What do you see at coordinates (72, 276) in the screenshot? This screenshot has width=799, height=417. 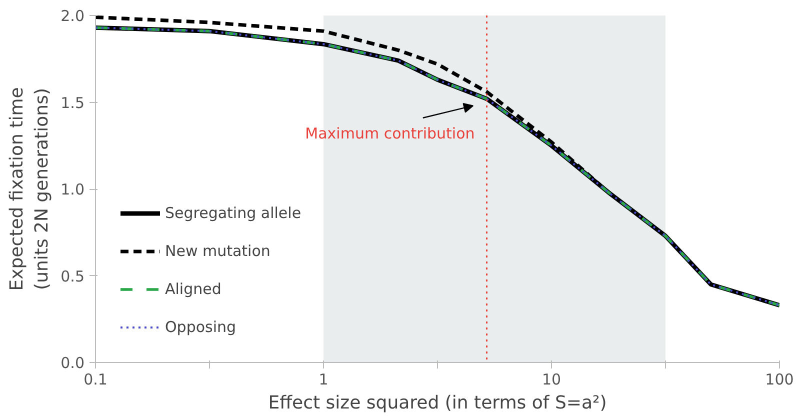 I see `y-tick-label: 0.5` at bounding box center [72, 276].